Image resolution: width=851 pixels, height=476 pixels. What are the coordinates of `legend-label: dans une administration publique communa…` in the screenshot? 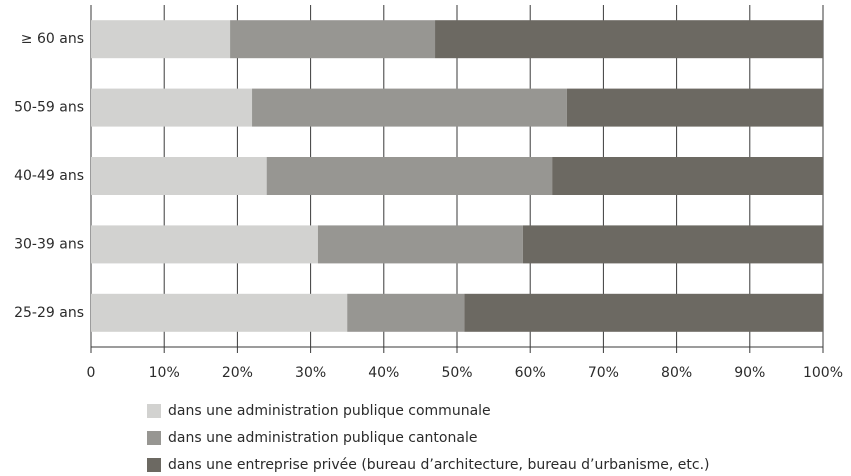 It's located at (329, 411).